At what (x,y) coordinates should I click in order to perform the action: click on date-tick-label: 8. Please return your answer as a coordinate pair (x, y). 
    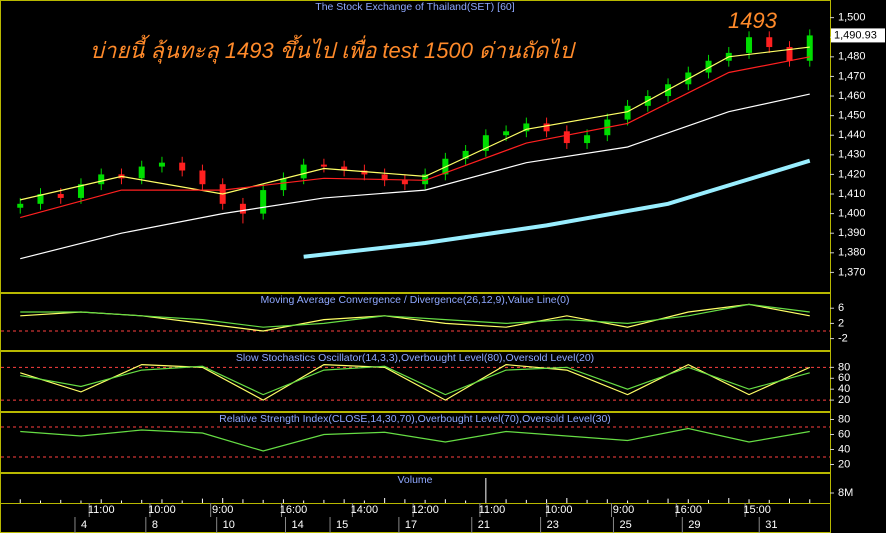
    Looking at the image, I should click on (155, 525).